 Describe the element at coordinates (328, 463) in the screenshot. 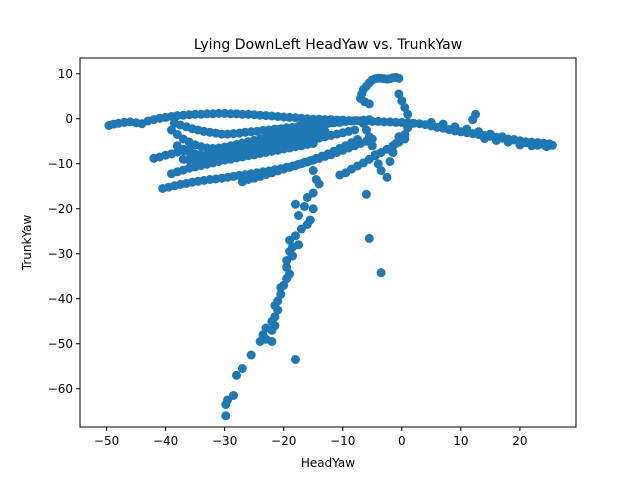

I see `x-axis-label: HeadYaw` at that location.